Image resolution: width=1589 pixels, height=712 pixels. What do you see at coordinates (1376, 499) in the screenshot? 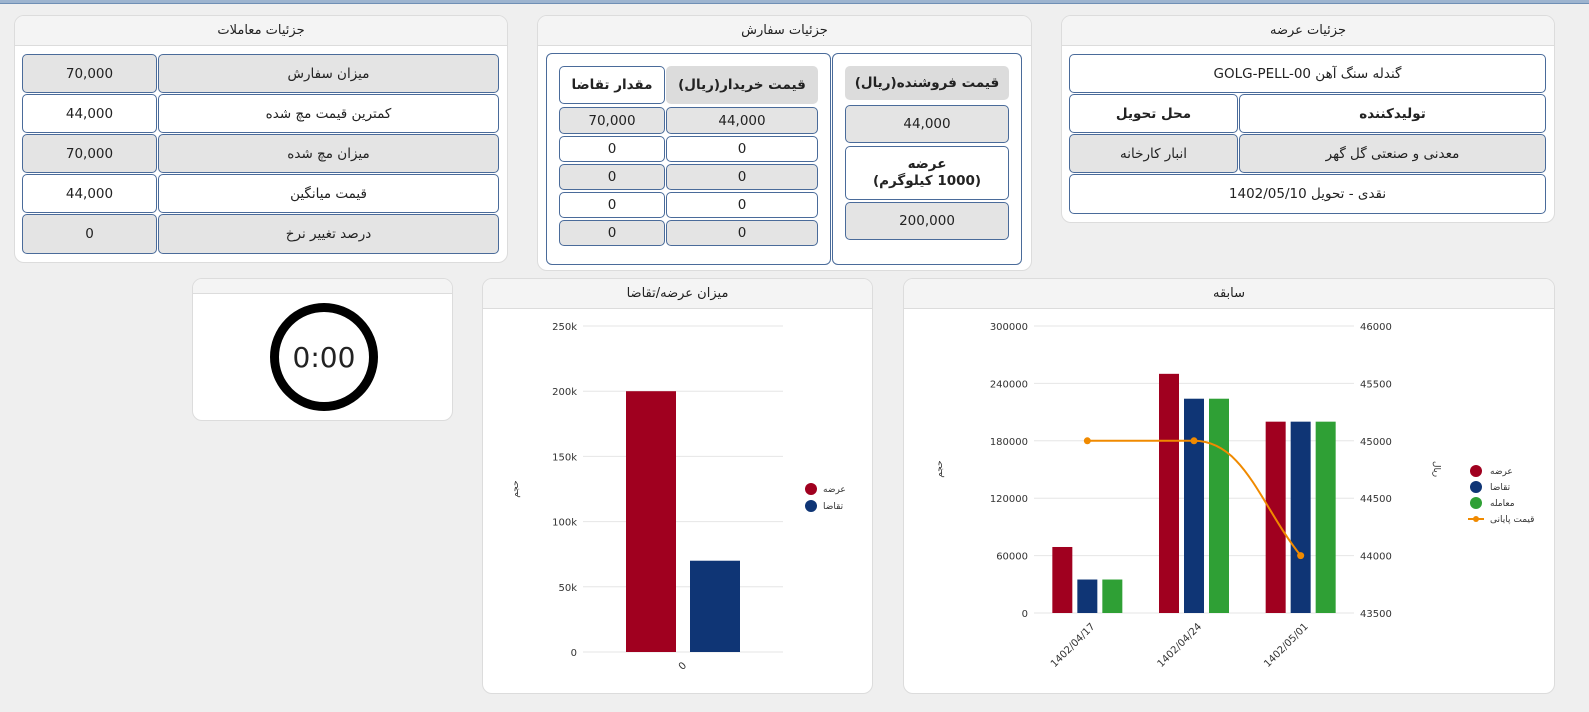
I see `y-right-tick-label: 44500` at bounding box center [1376, 499].